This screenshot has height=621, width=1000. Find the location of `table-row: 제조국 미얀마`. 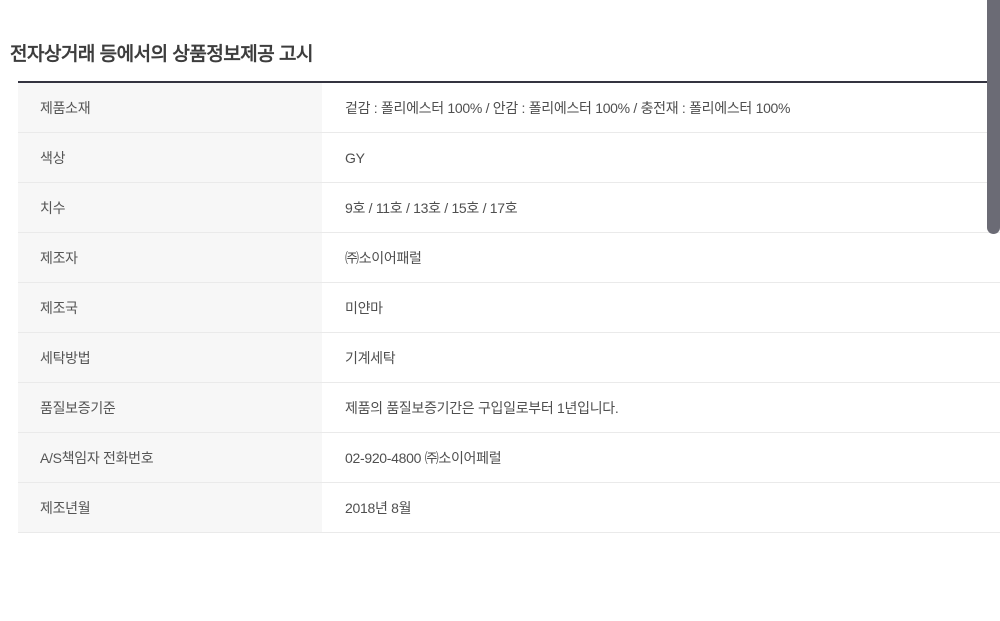

table-row: 제조국 미얀마 is located at coordinates (509, 308).